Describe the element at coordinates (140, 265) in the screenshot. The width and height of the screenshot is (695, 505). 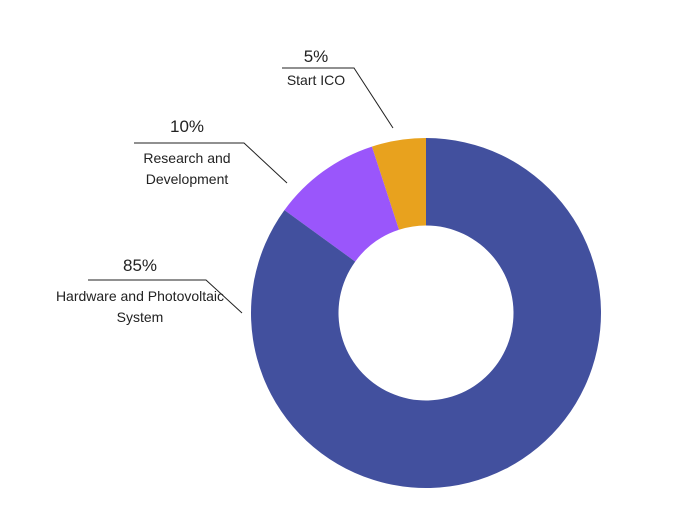
I see `value-label: 85%` at that location.